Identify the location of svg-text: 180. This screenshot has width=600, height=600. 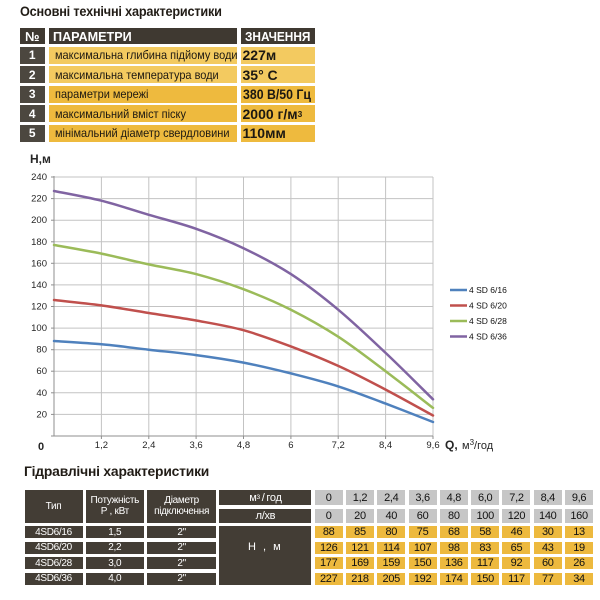
(39, 242).